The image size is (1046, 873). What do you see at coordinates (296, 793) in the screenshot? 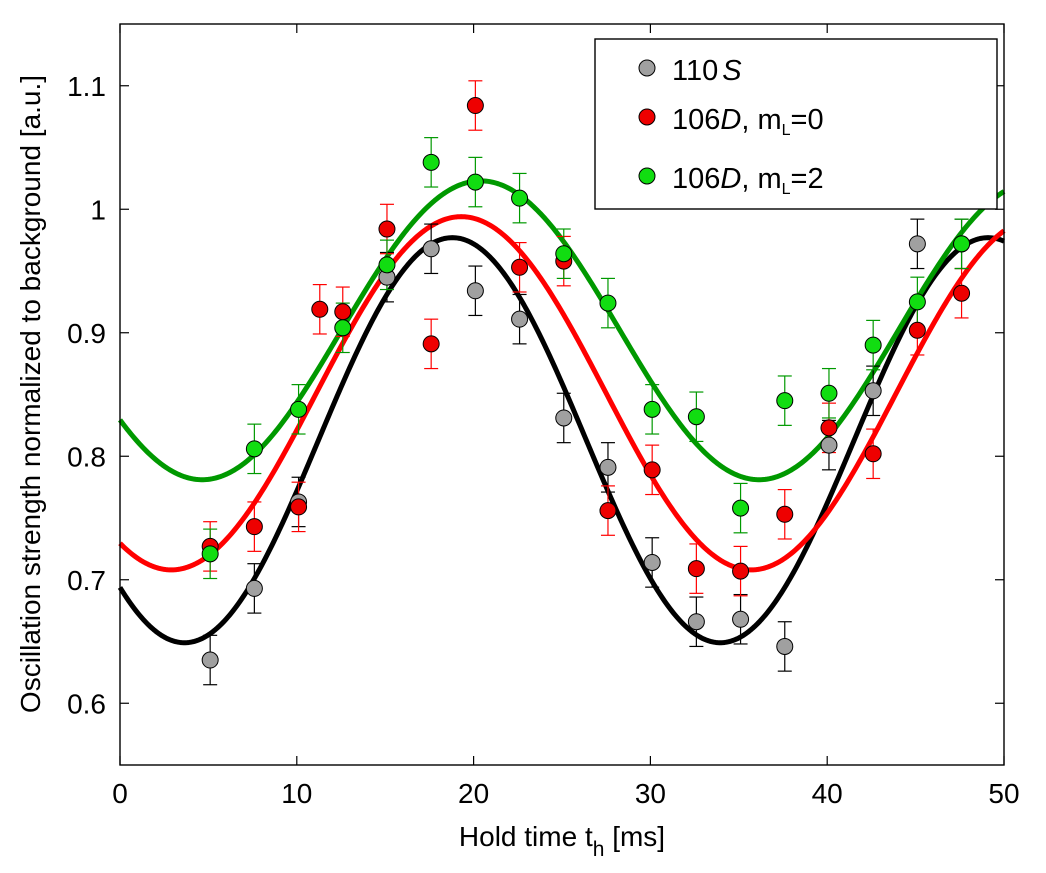
I see `x-tick-label: 10` at bounding box center [296, 793].